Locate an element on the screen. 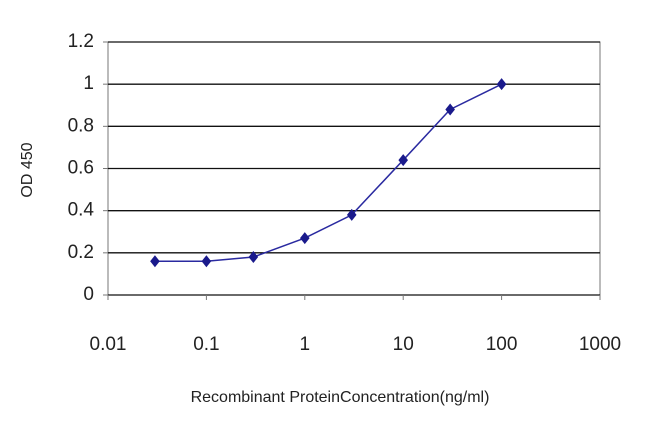 The image size is (650, 433). x-tick-label: 100 is located at coordinates (502, 344).